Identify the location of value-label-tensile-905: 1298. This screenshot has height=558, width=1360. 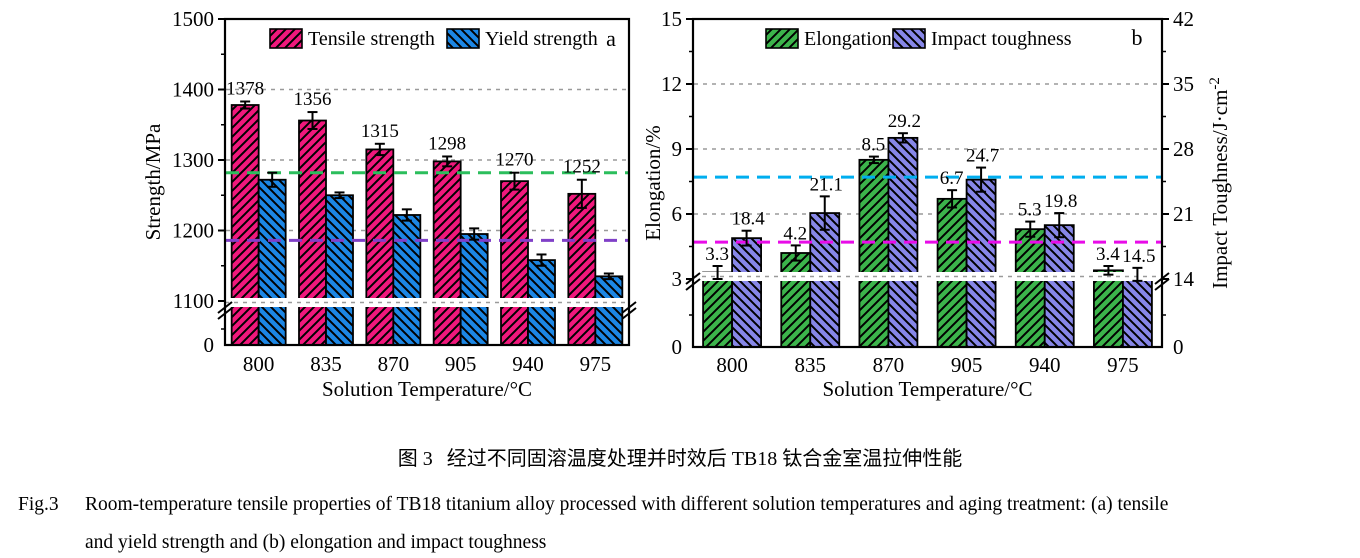
(447, 143).